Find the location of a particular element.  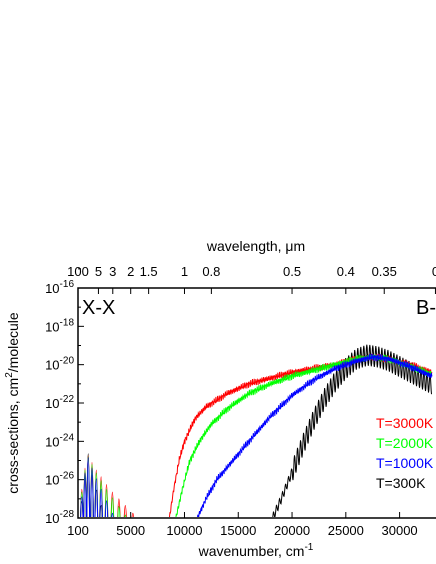

y-tick-label-exponent: -28 is located at coordinates (67, 514).